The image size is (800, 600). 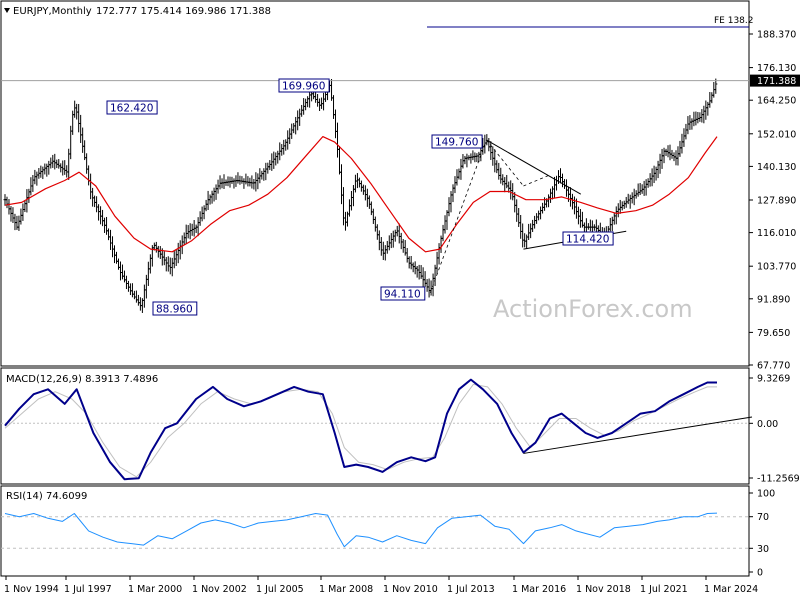 I want to click on price-label-text: 149.760, so click(x=456, y=143).